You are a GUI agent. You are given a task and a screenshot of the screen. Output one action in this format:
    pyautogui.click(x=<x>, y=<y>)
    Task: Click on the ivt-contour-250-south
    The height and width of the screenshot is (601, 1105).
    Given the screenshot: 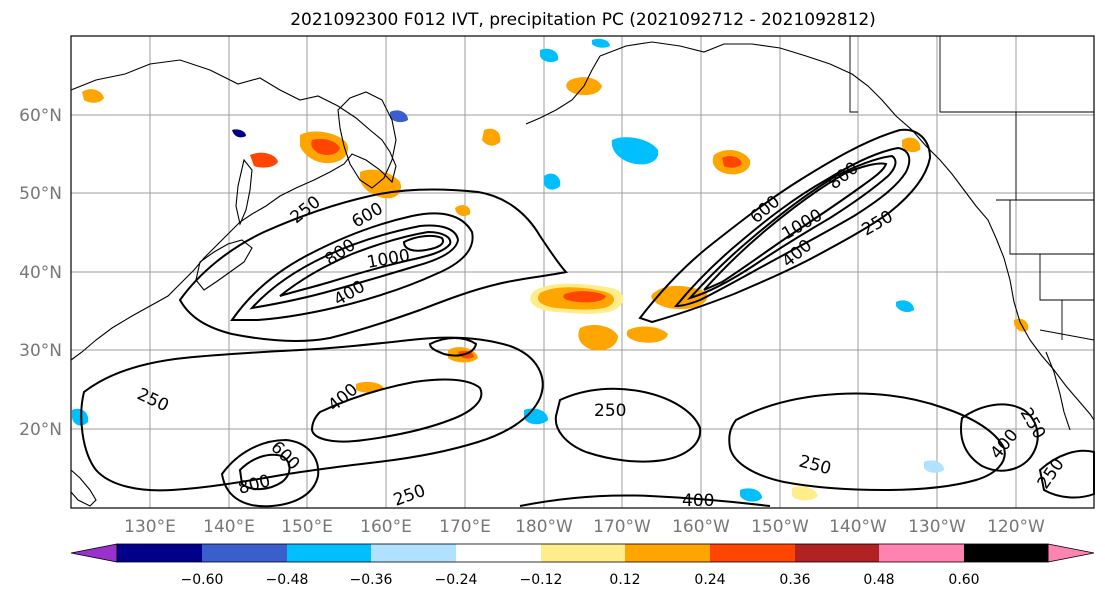 What is the action you would take?
    pyautogui.click(x=312, y=414)
    